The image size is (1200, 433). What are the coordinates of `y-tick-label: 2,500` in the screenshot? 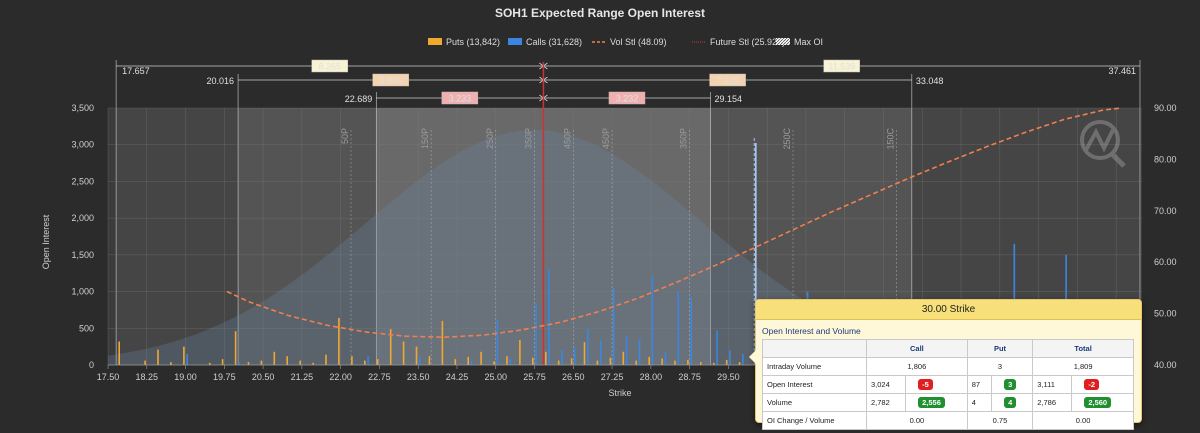 It's located at (82, 181).